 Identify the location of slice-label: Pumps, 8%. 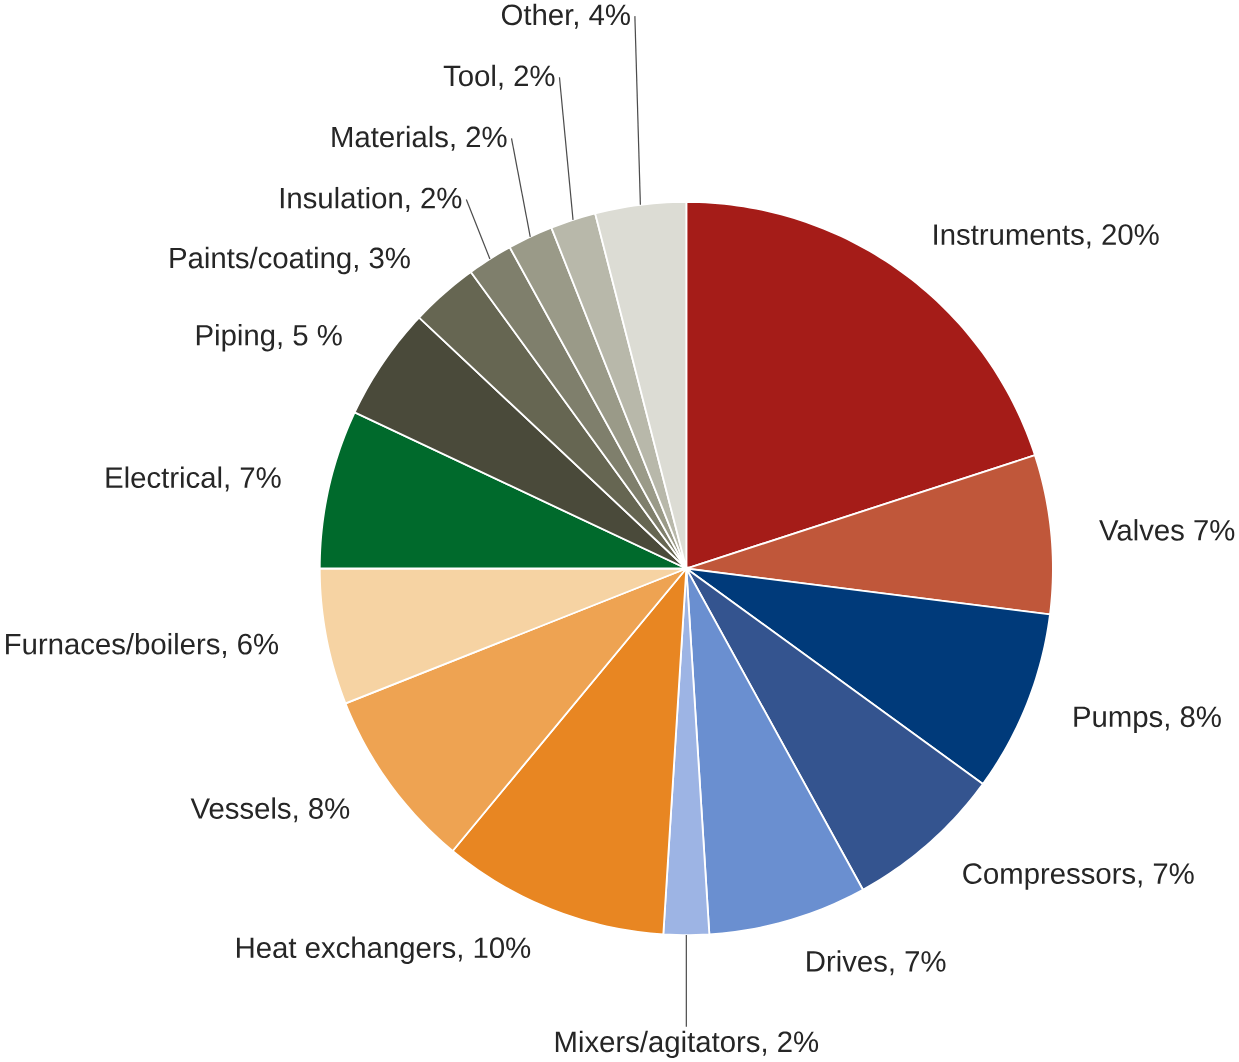
(1147, 720).